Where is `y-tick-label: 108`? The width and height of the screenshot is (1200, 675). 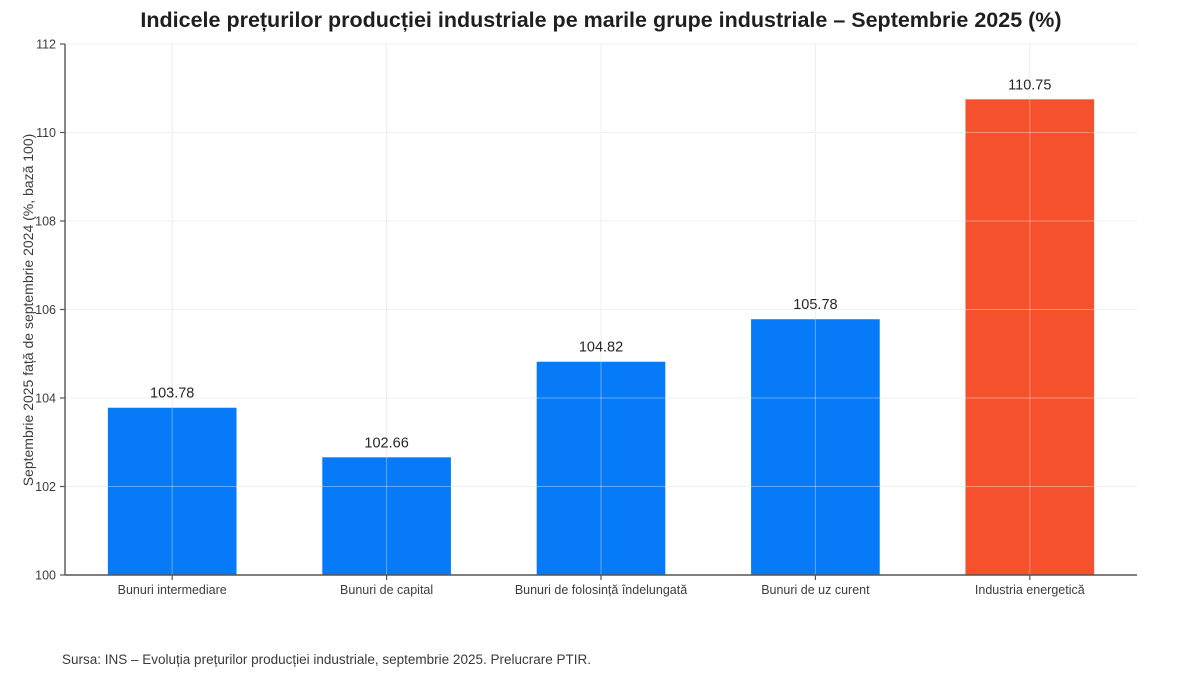
y-tick-label: 108 is located at coordinates (45, 222).